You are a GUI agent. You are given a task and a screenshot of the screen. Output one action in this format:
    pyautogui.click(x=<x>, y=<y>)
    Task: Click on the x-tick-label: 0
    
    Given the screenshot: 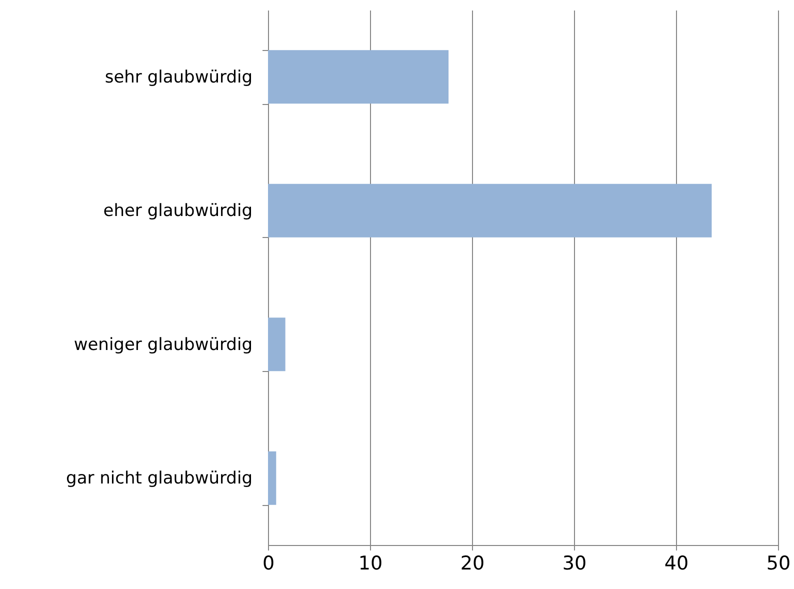 What is the action you would take?
    pyautogui.click(x=268, y=563)
    